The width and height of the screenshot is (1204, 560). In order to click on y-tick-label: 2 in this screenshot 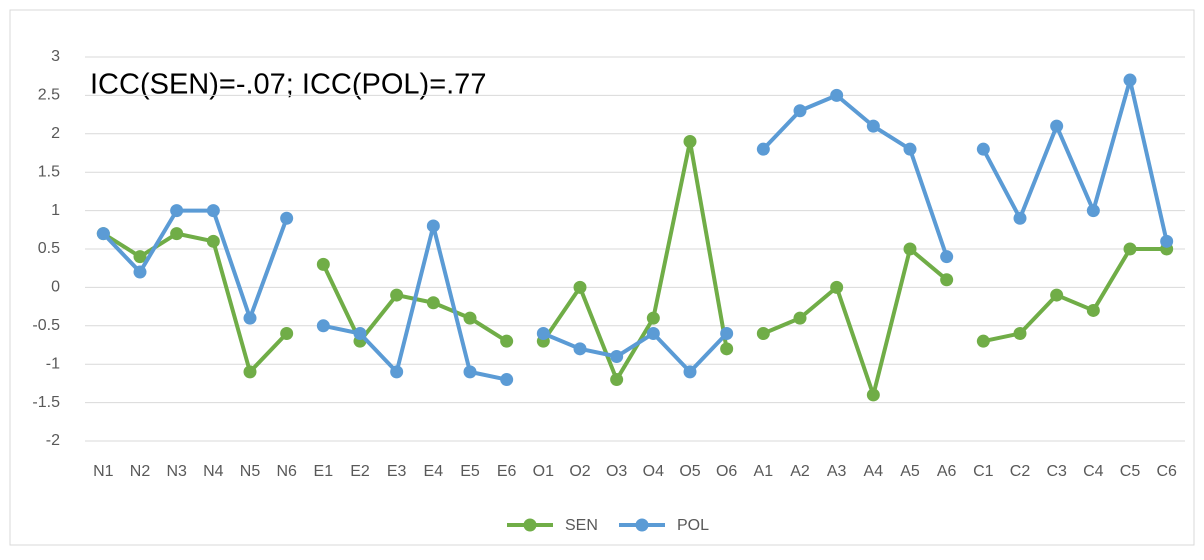, I will do `click(55, 133)`.